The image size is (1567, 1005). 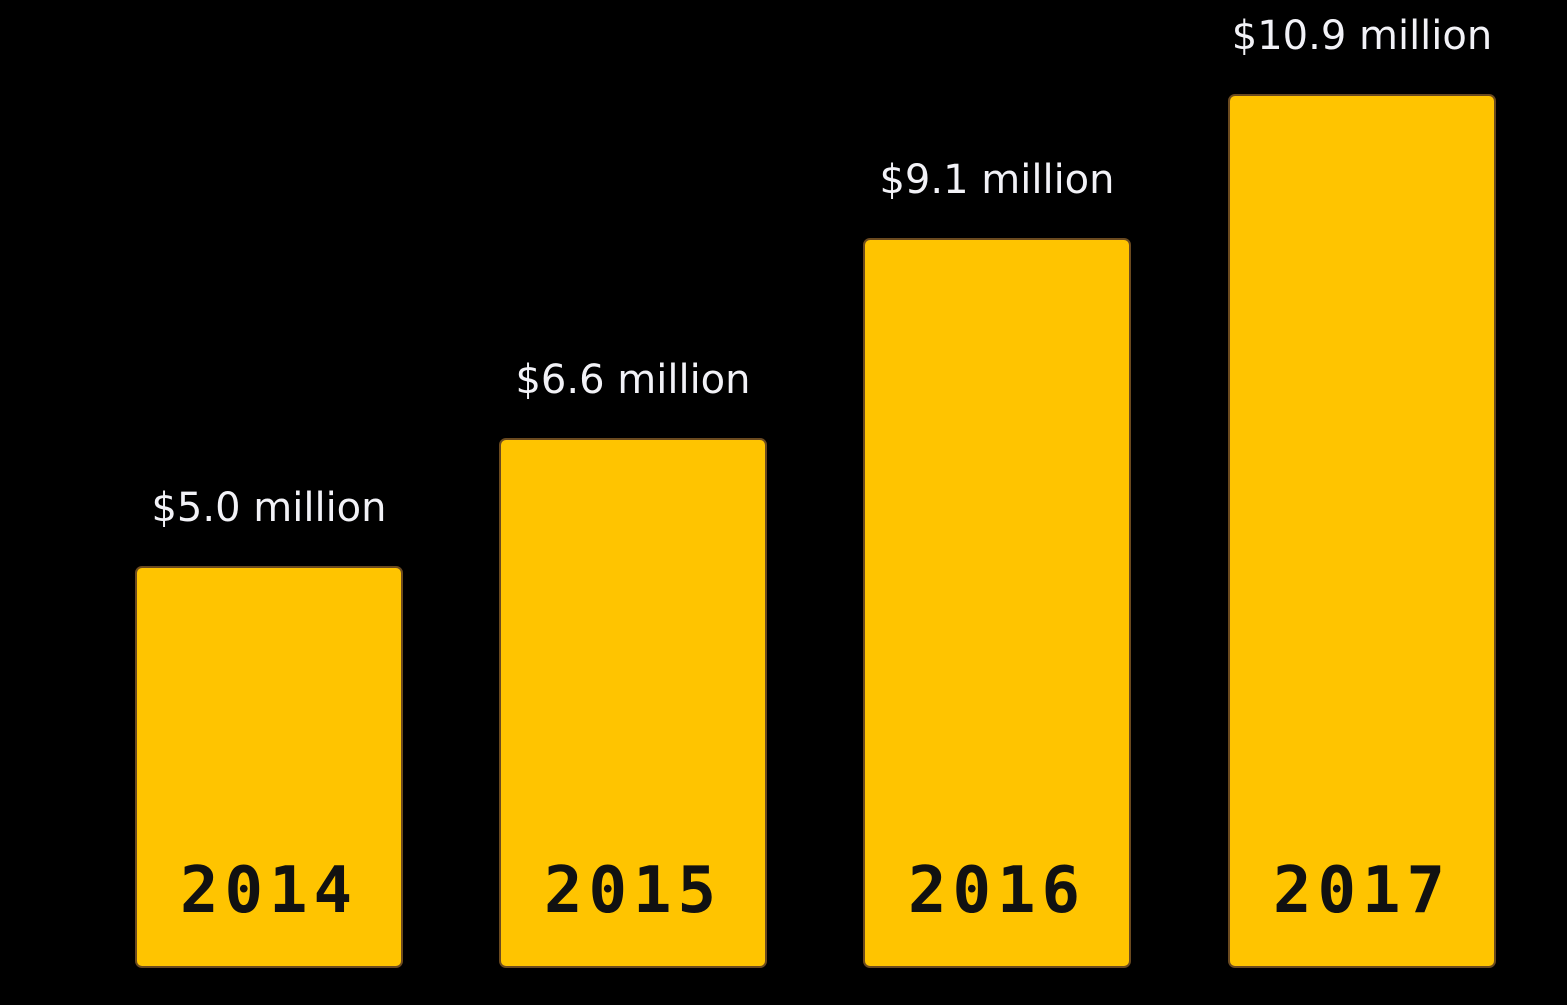 What do you see at coordinates (996, 180) in the screenshot?
I see `value-label-2016: $9.1 million` at bounding box center [996, 180].